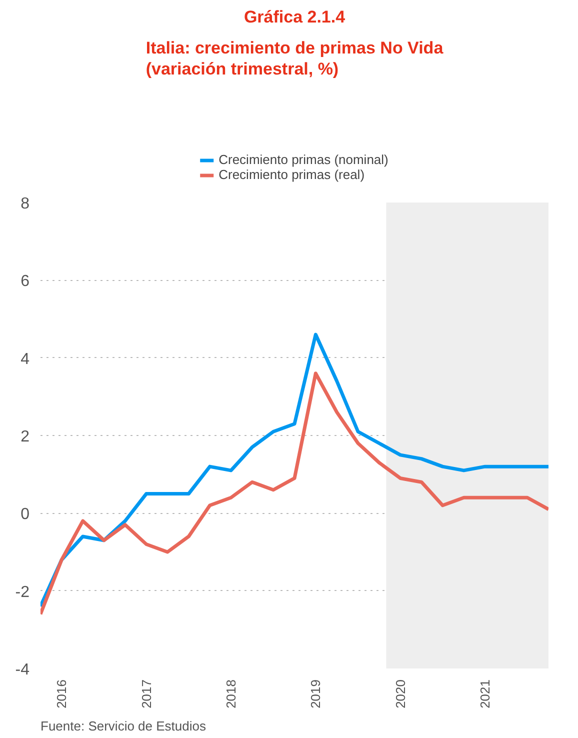 This screenshot has width=578, height=738. I want to click on y-tick-label: -4, so click(22, 670).